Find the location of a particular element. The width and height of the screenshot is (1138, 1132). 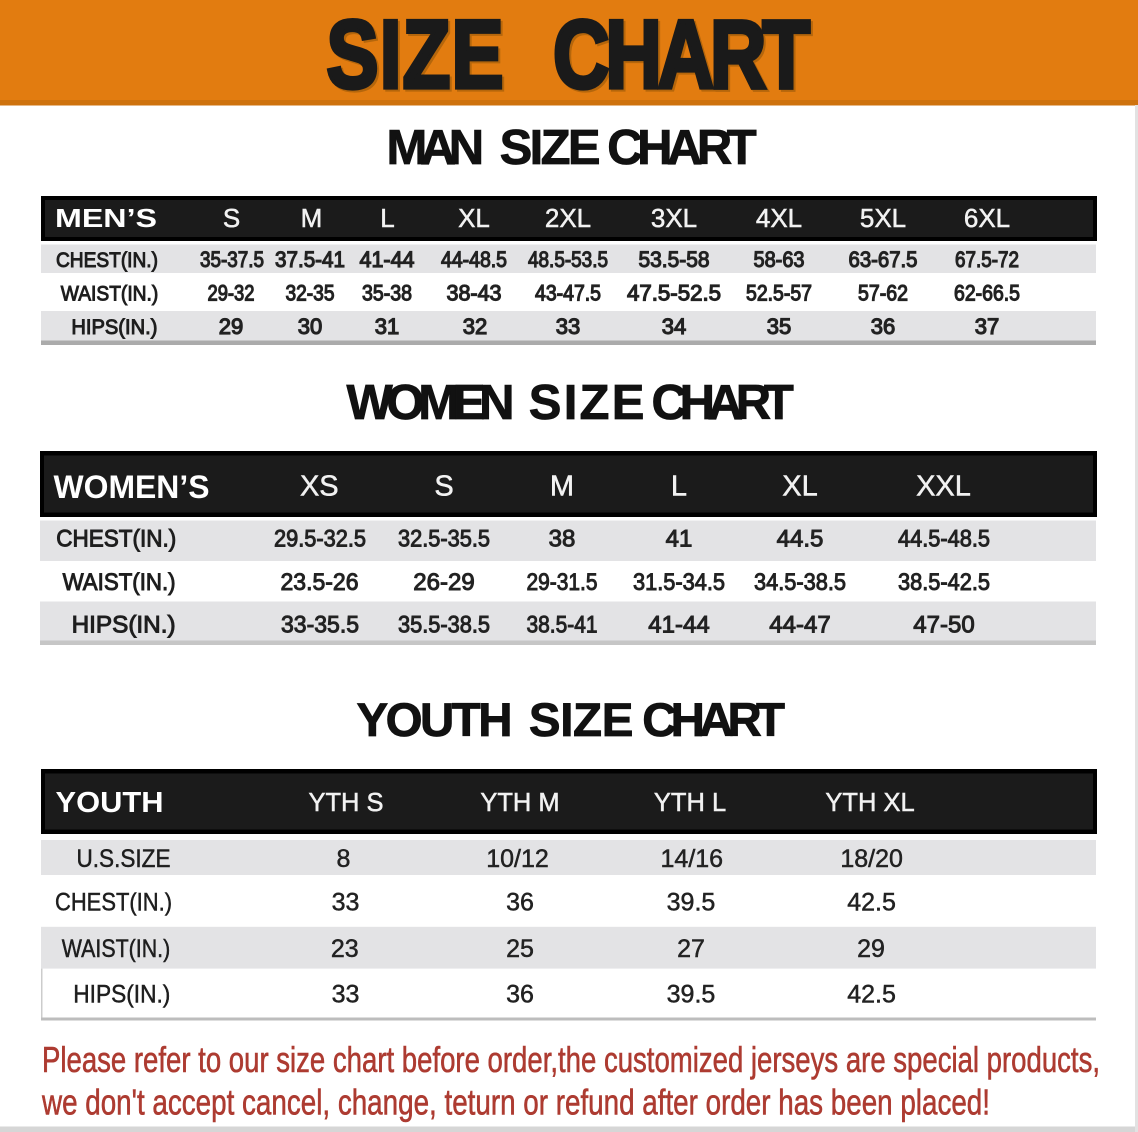

svg-text: YTH S is located at coordinates (345, 803).